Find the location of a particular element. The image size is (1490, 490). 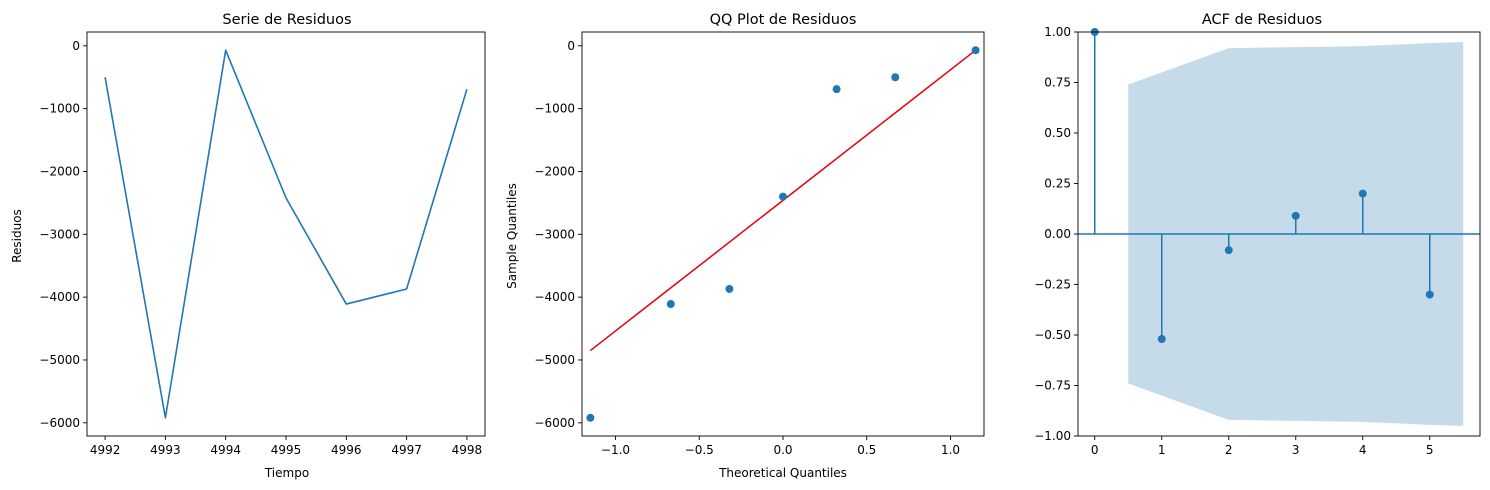

residual-series-xtick-label: 4995 is located at coordinates (286, 450).